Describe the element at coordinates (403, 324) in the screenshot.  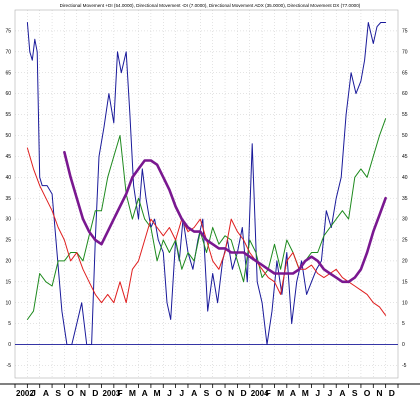
I see `y-tick-label-right: 5` at that location.